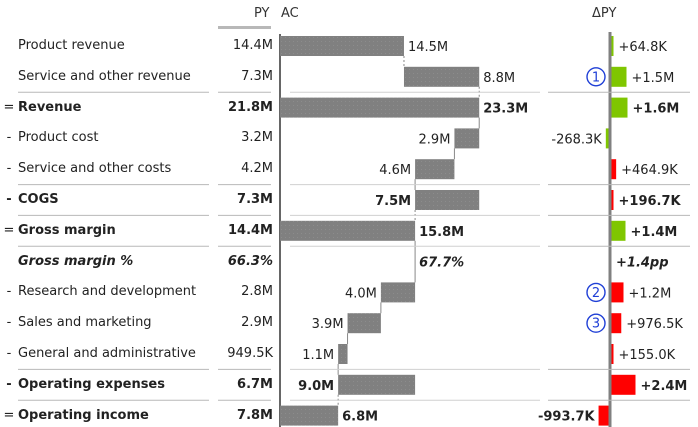 The width and height of the screenshot is (698, 427). I want to click on row-label: - Product cost, so click(49, 138).